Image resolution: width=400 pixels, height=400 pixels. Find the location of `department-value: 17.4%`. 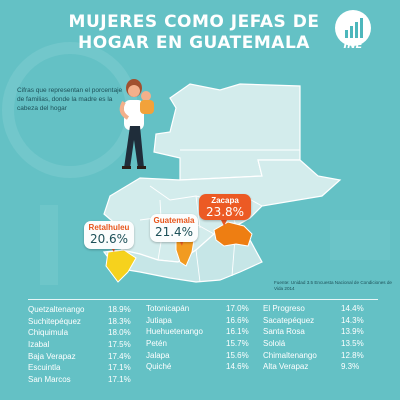

department-value: 17.4% is located at coordinates (119, 356).